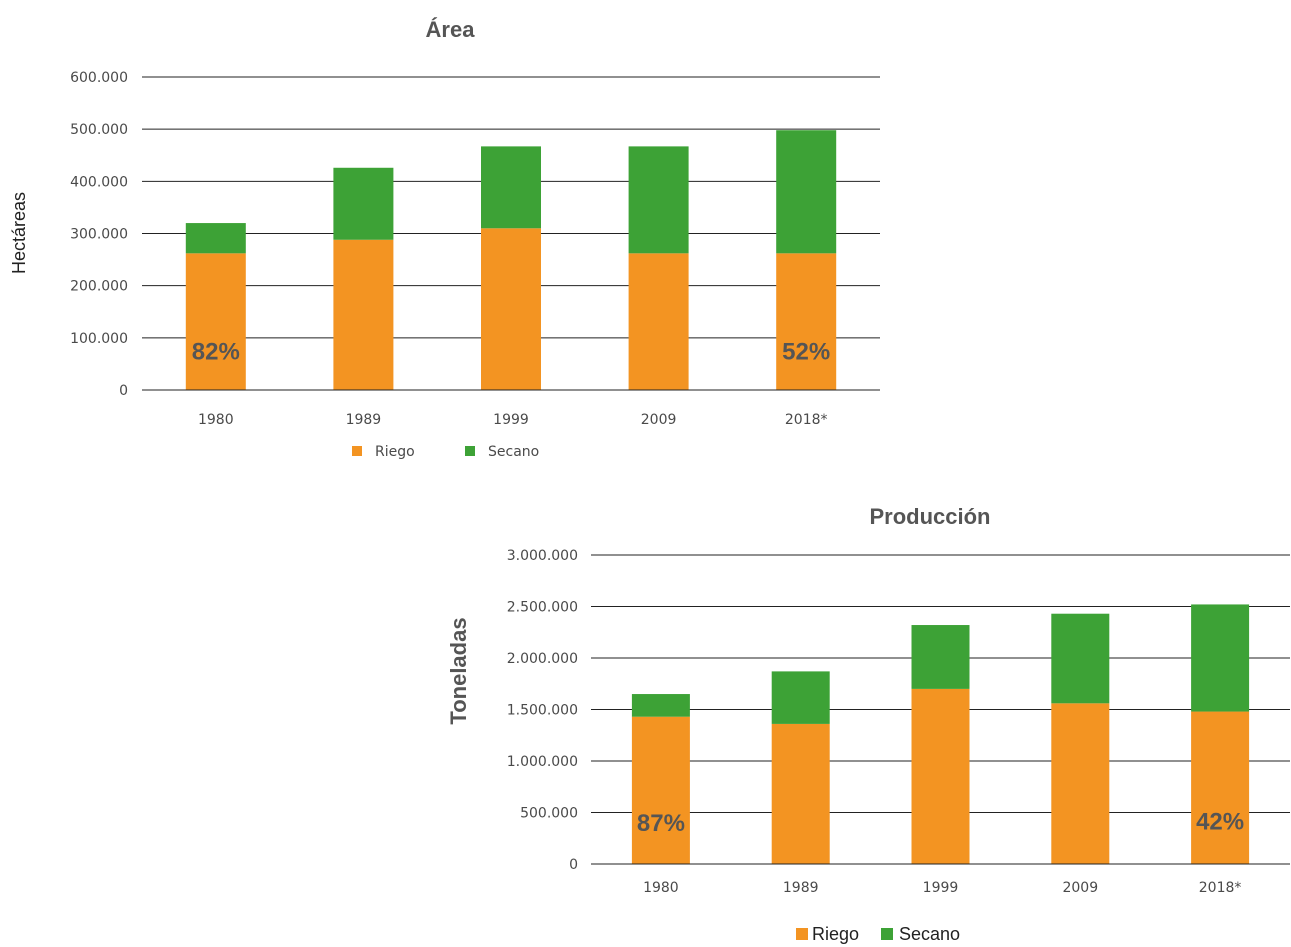 This screenshot has height=947, width=1291. What do you see at coordinates (458, 670) in the screenshot?
I see `produccion-y-axis-label: Toneladas` at bounding box center [458, 670].